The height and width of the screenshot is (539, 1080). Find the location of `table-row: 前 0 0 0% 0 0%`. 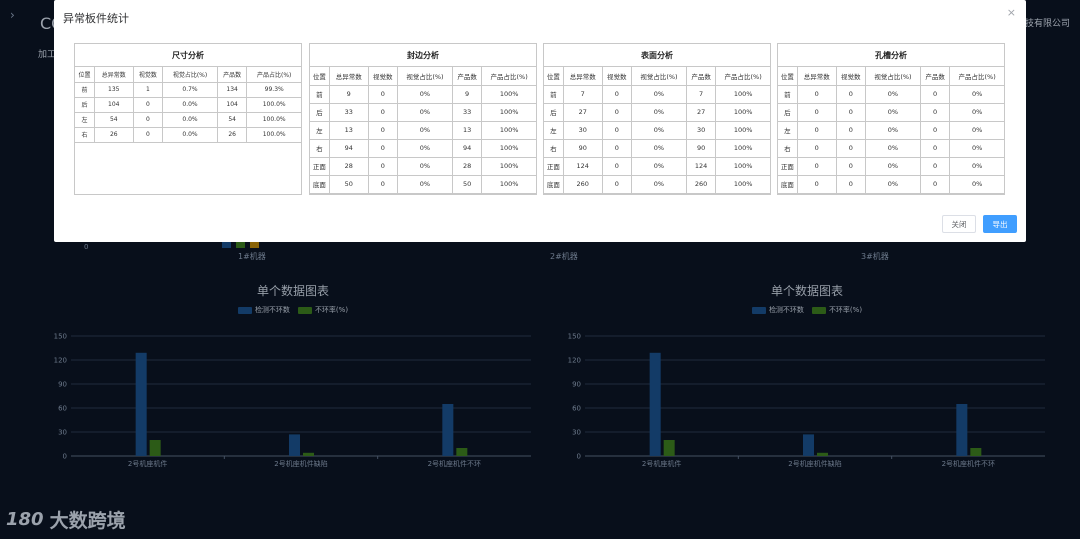

table-row: 前 0 0 0% 0 0% is located at coordinates (891, 94).